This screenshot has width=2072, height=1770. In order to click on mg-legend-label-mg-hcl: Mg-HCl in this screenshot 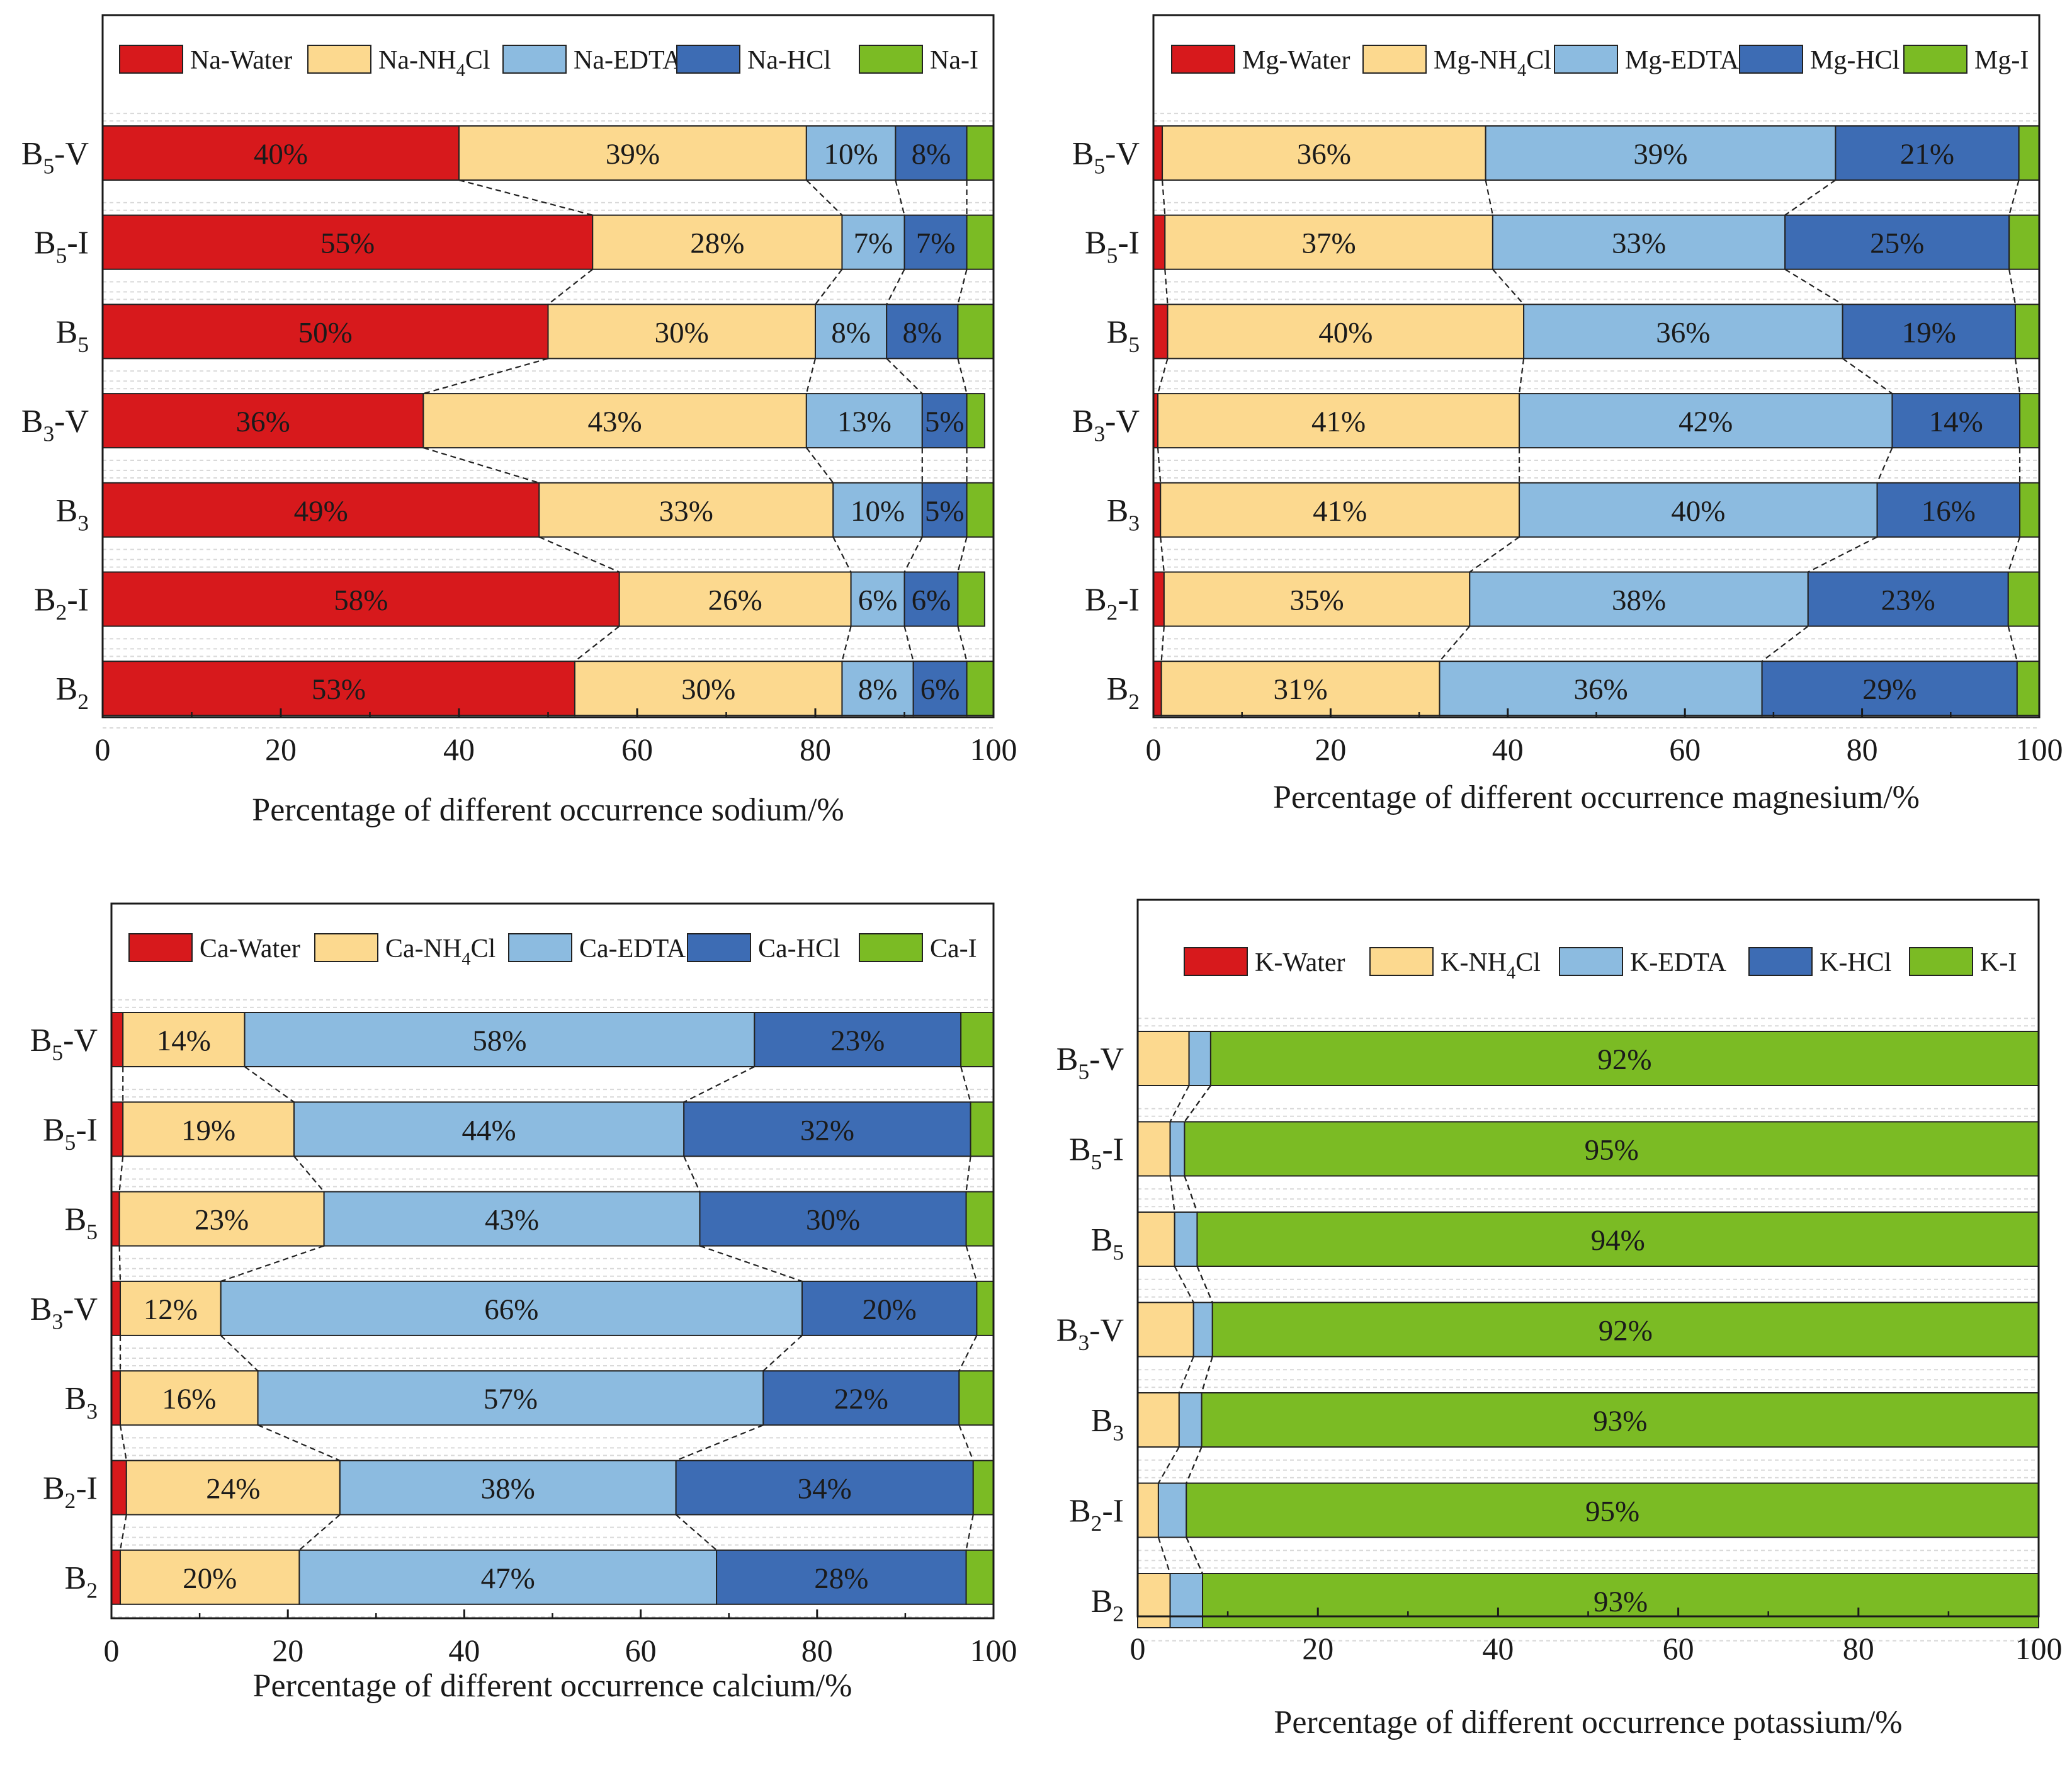, I will do `click(1854, 60)`.